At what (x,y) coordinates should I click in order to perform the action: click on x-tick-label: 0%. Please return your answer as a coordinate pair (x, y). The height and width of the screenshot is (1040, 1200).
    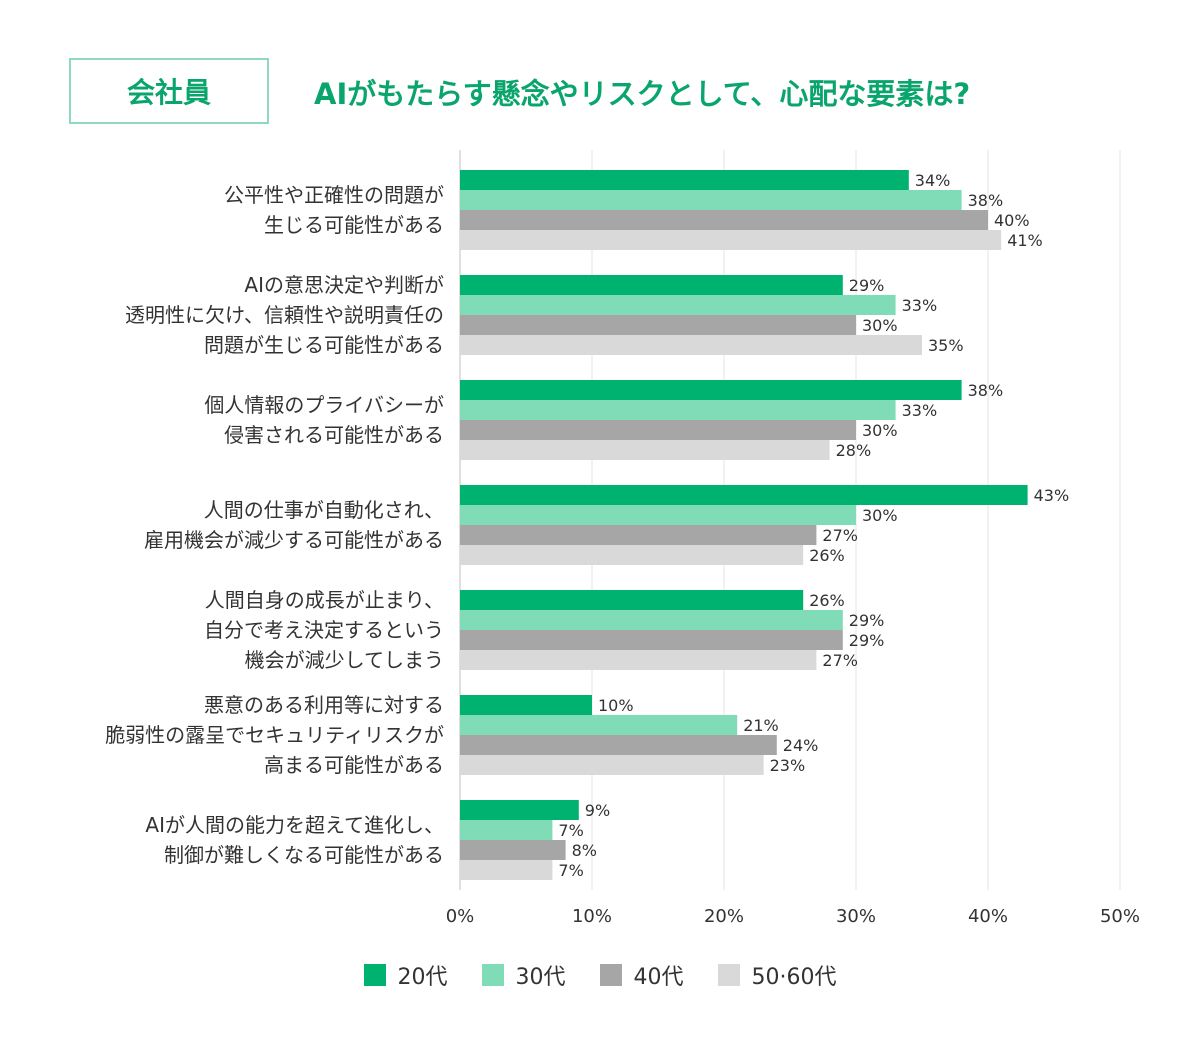
    Looking at the image, I should click on (460, 916).